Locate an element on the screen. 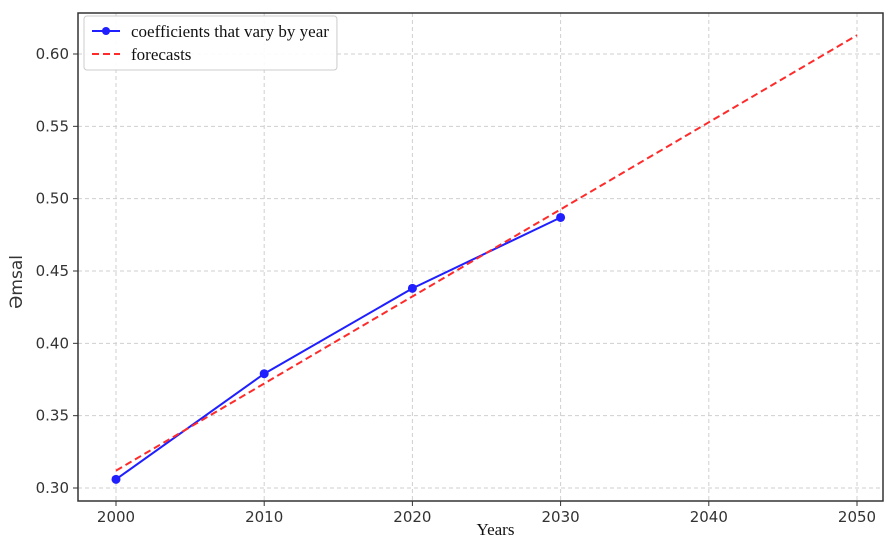 Image resolution: width=885 pixels, height=538 pixels. legend-label-series-0: coefficients that vary by year is located at coordinates (230, 31).